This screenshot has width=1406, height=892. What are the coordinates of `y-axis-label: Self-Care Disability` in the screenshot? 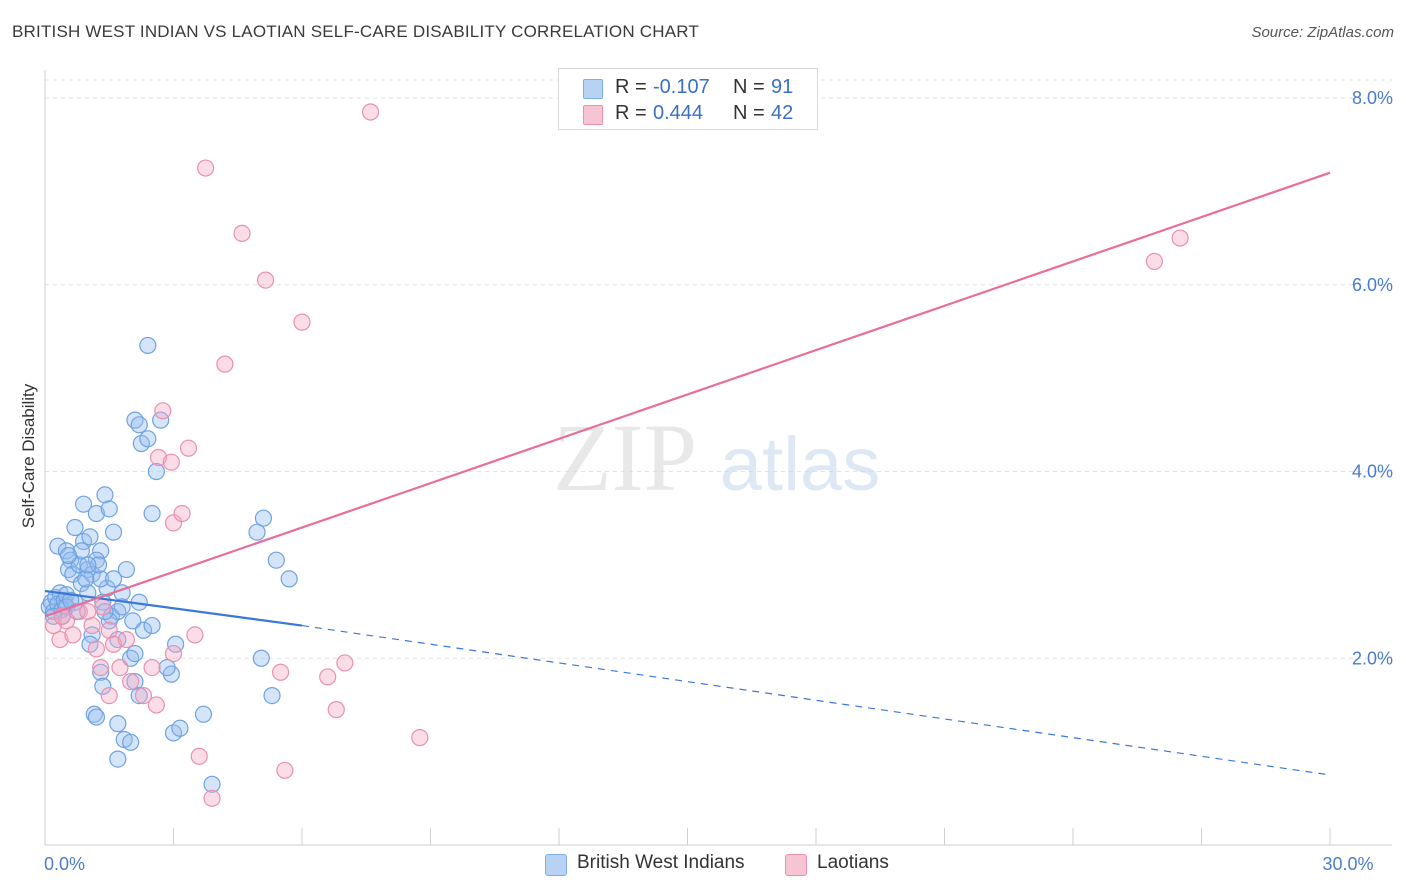 It's located at (28, 455).